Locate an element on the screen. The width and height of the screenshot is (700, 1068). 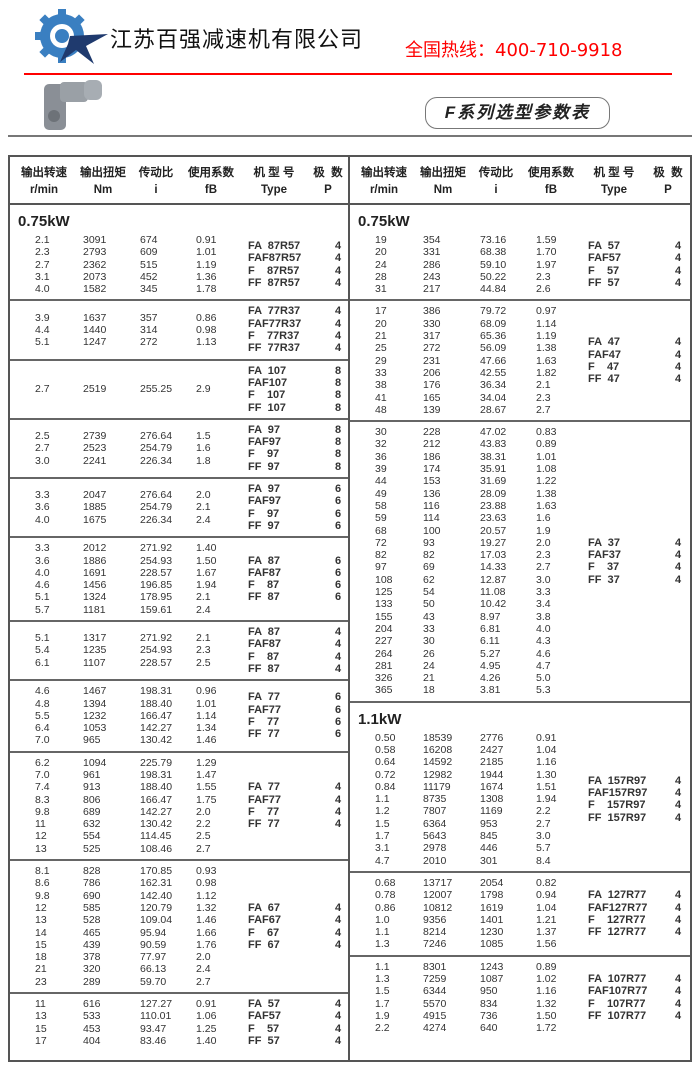
table-cell: 59 is located at coordinates (381, 518).